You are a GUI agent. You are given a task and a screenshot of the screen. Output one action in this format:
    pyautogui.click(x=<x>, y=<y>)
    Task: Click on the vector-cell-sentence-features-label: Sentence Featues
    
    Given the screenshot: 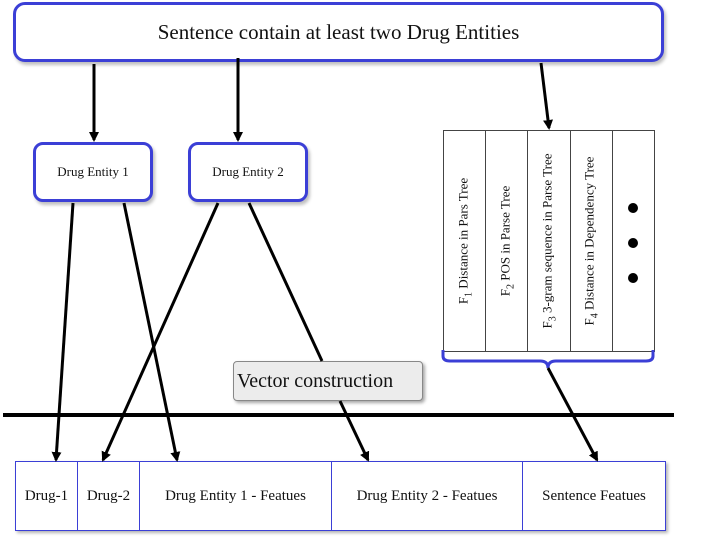 What is the action you would take?
    pyautogui.click(x=594, y=495)
    